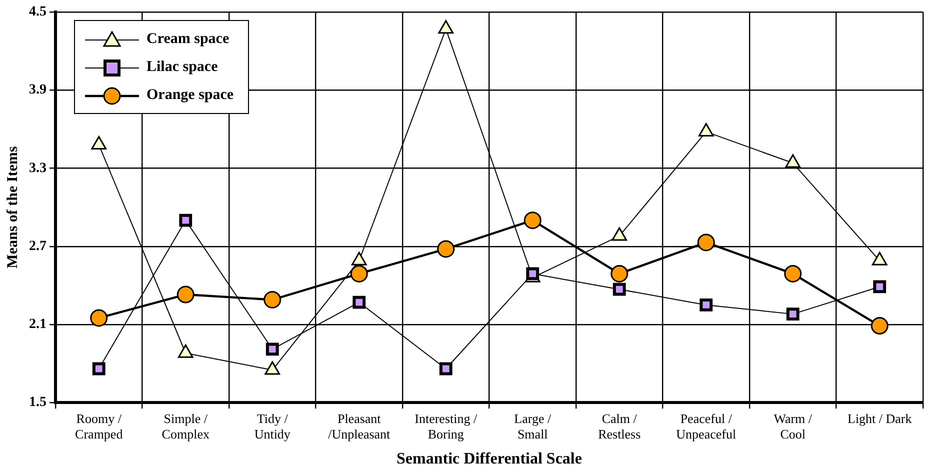 The width and height of the screenshot is (933, 473). What do you see at coordinates (879, 418) in the screenshot?
I see `x-tick-label: Light / Dark` at bounding box center [879, 418].